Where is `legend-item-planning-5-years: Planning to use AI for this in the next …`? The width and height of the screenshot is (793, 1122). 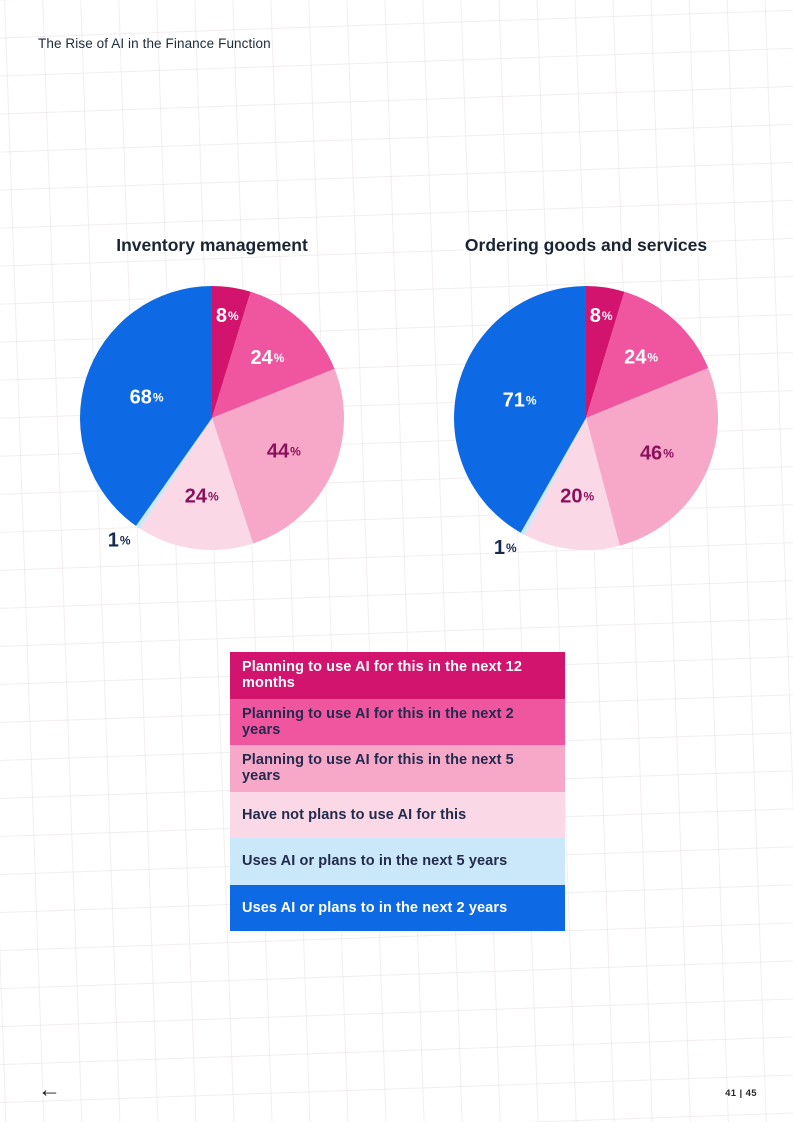
legend-item-planning-5-years: Planning to use AI for this in the next … is located at coordinates (397, 768).